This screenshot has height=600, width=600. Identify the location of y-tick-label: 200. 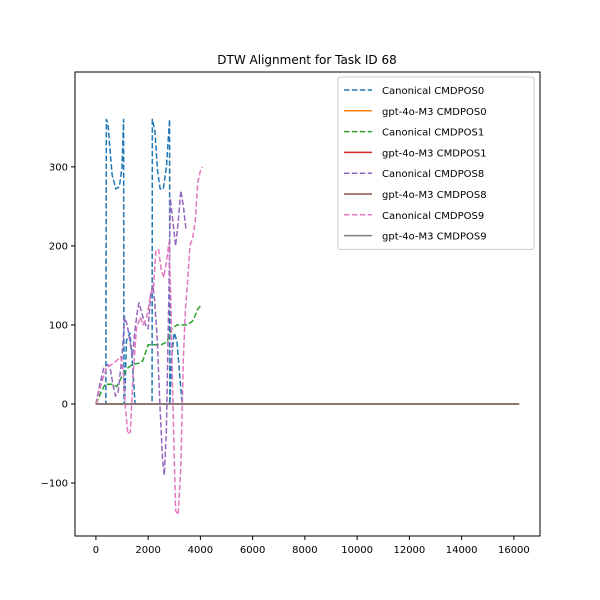
(58, 246).